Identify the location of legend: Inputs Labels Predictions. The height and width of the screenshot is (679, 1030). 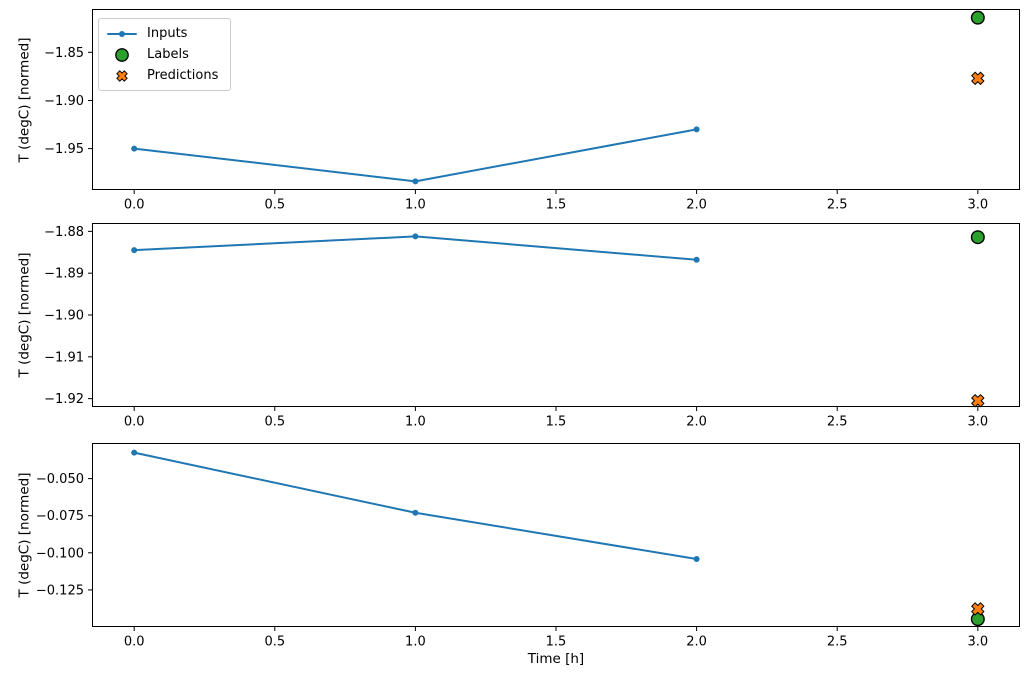
(165, 54).